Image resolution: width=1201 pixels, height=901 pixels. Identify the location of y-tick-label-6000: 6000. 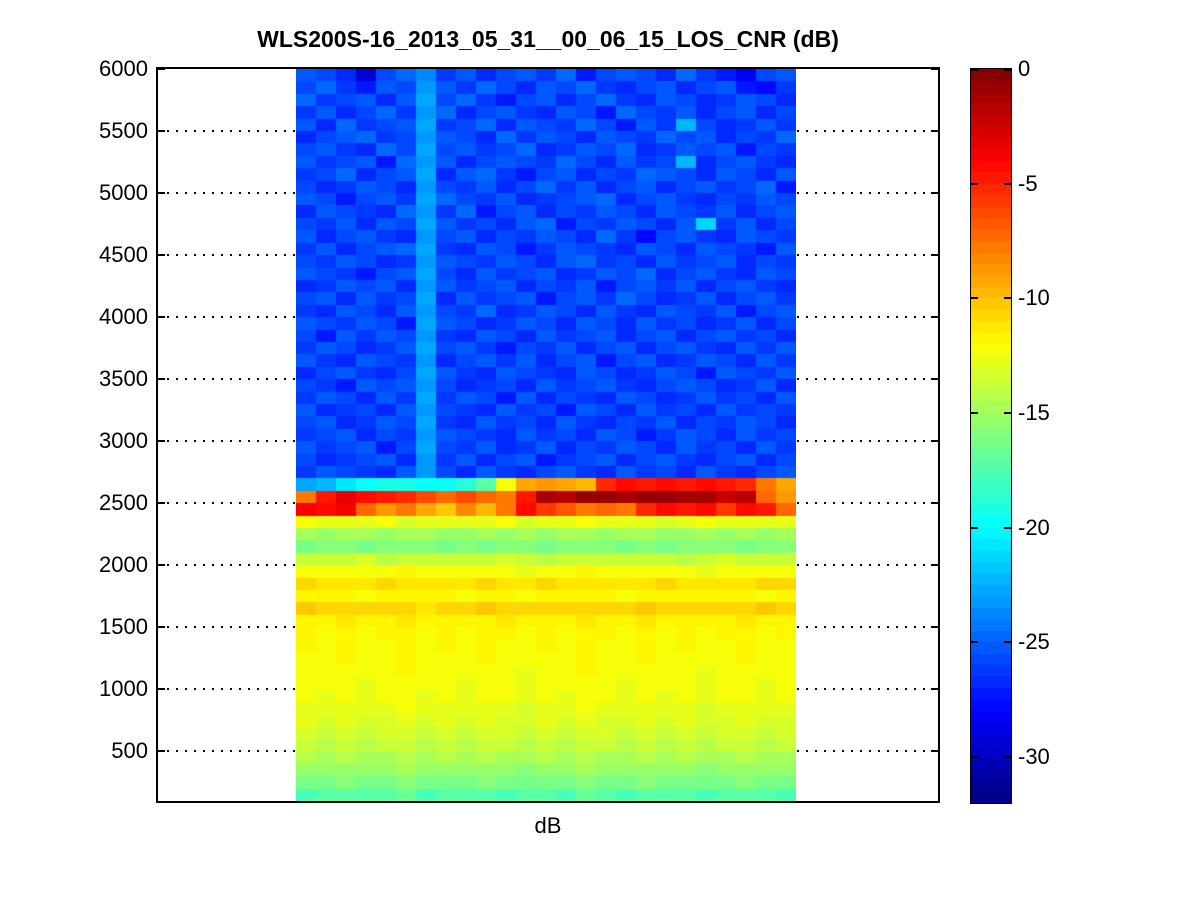
(123, 68).